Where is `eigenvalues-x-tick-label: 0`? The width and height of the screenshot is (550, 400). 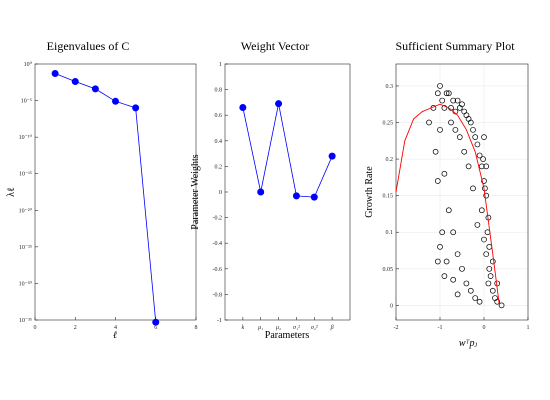 eigenvalues-x-tick-label: 0 is located at coordinates (35, 328).